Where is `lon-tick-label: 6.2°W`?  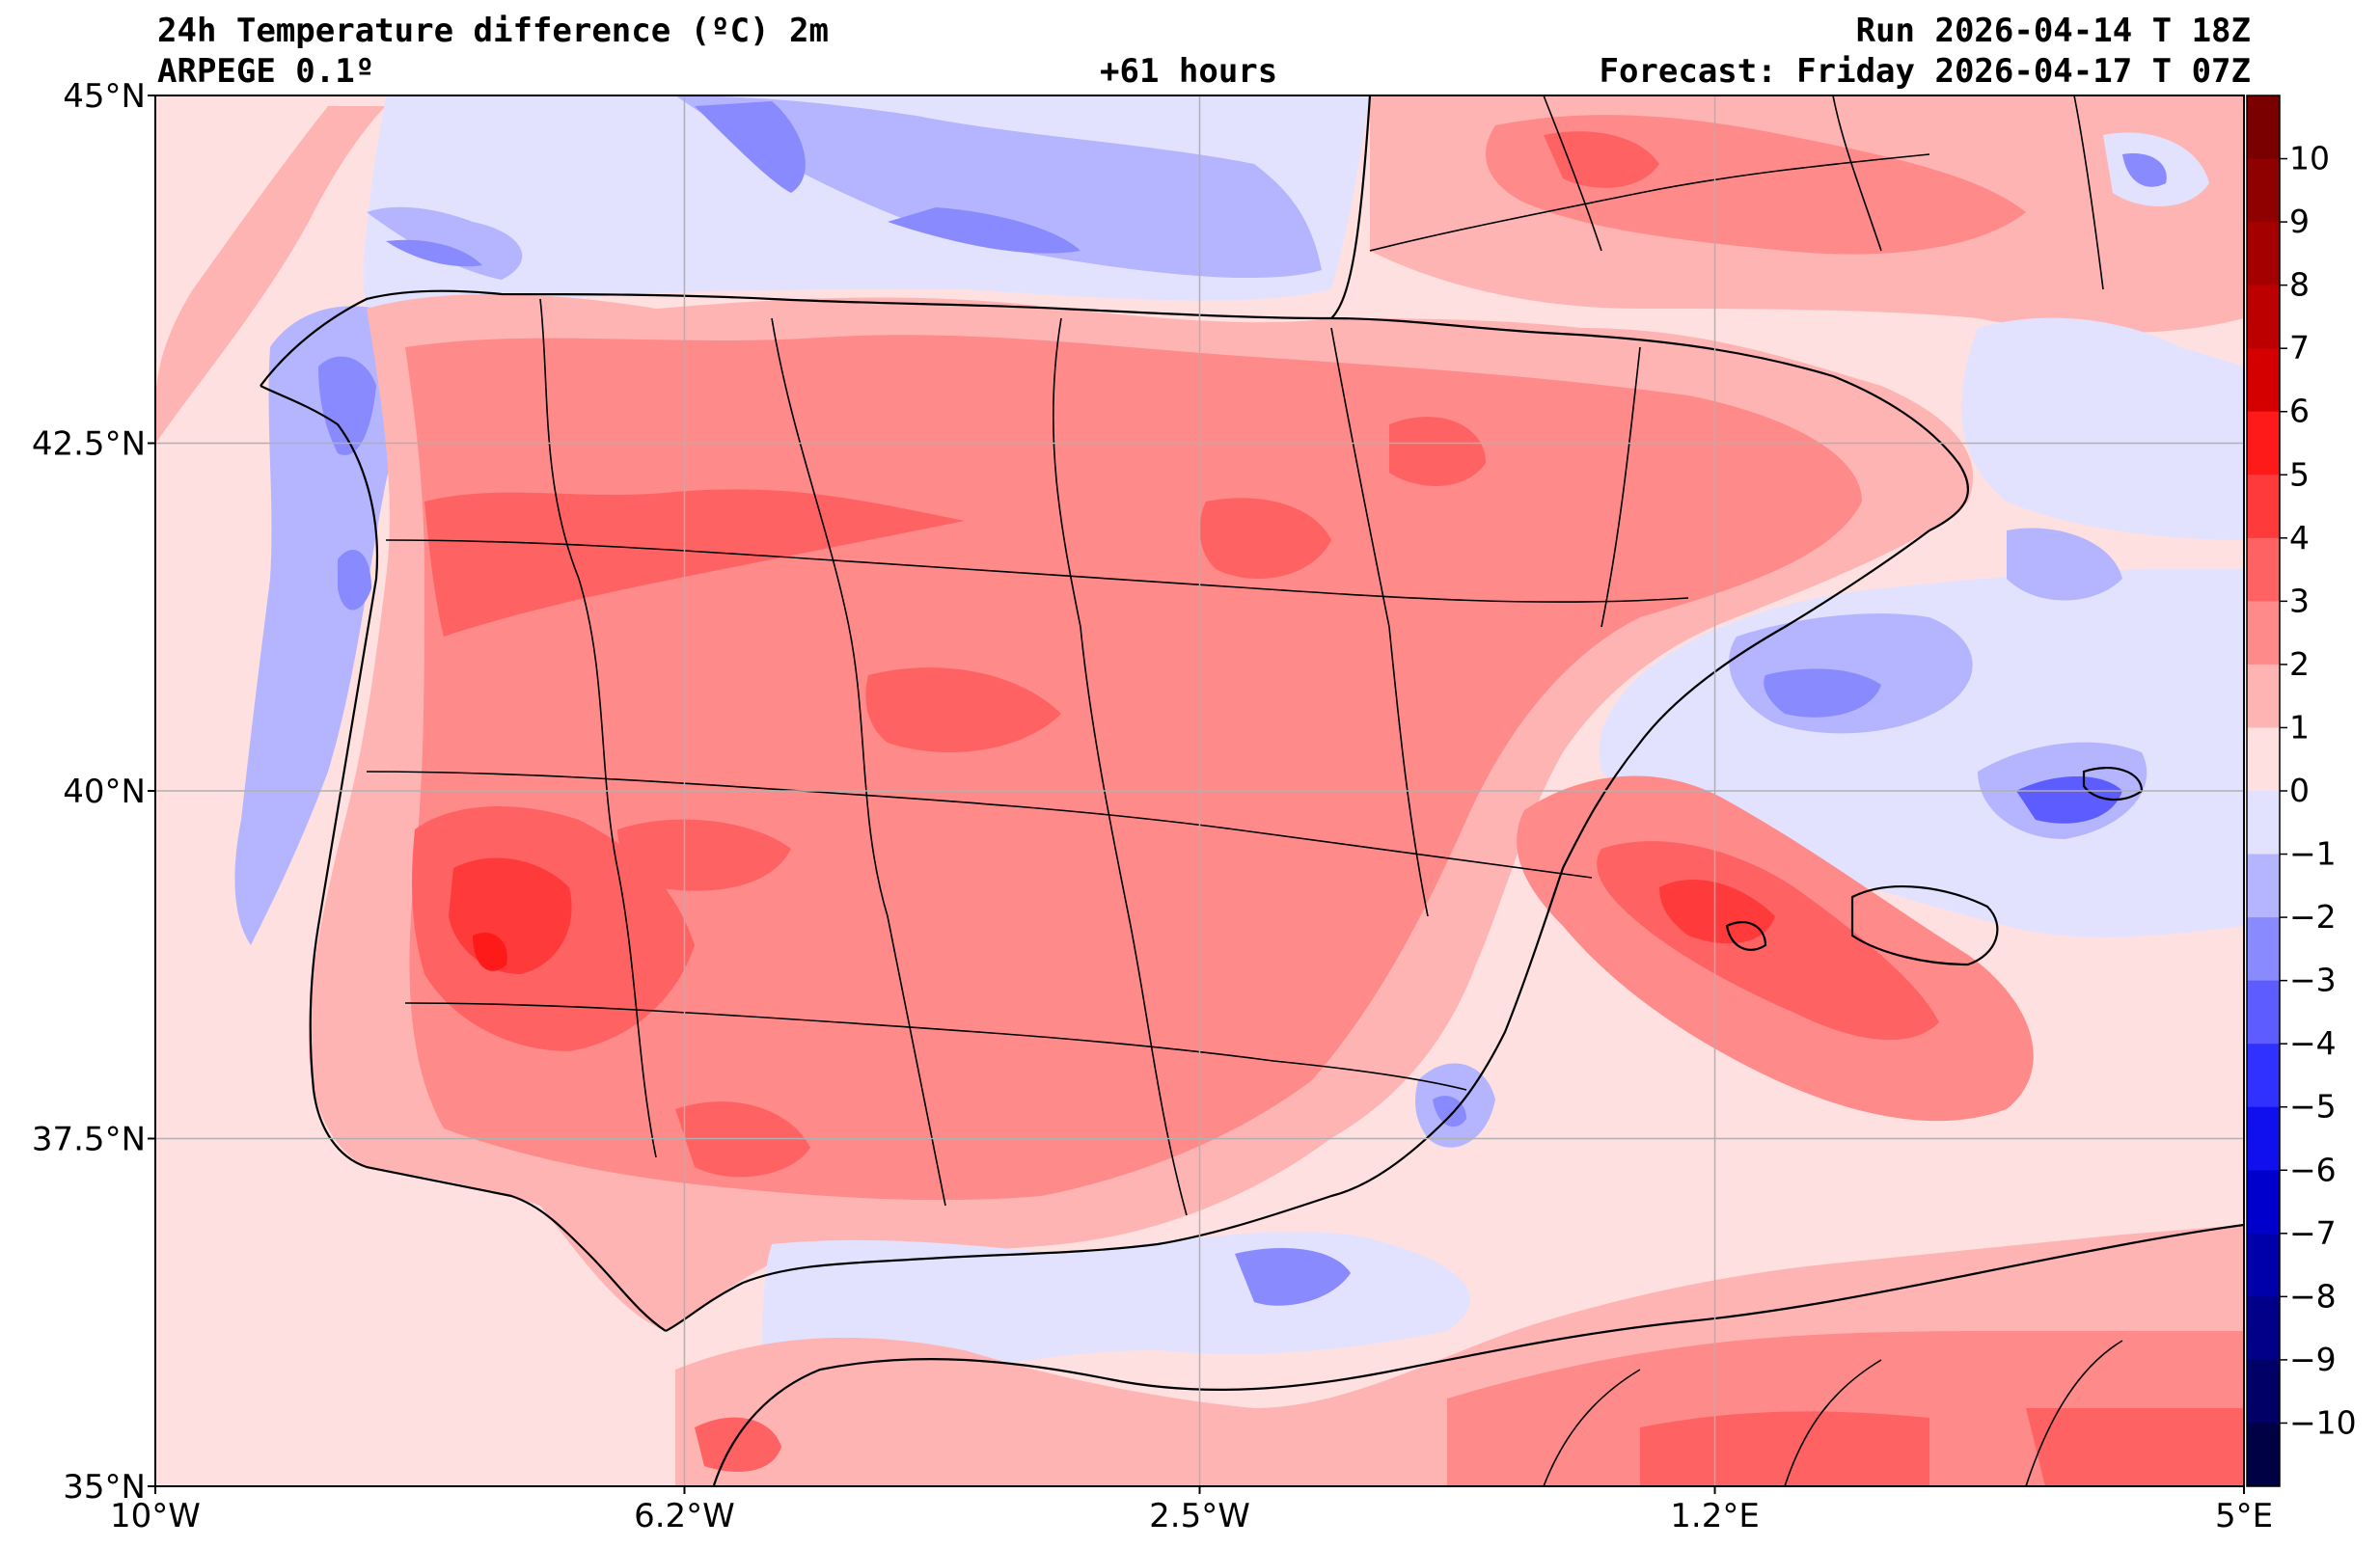 lon-tick-label: 6.2°W is located at coordinates (684, 1516).